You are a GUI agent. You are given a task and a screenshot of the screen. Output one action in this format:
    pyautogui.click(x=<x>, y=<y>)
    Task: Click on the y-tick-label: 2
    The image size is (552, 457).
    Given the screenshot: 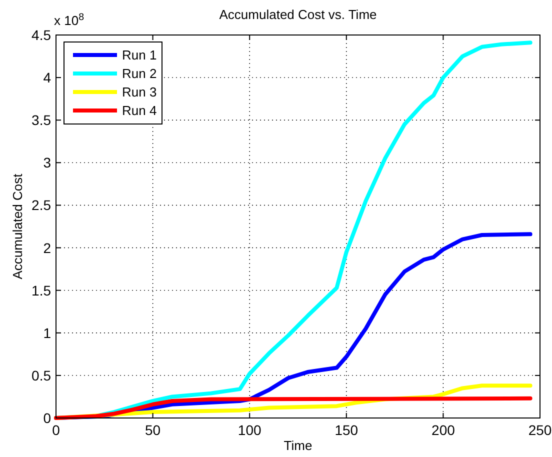 What is the action you would take?
    pyautogui.click(x=47, y=248)
    